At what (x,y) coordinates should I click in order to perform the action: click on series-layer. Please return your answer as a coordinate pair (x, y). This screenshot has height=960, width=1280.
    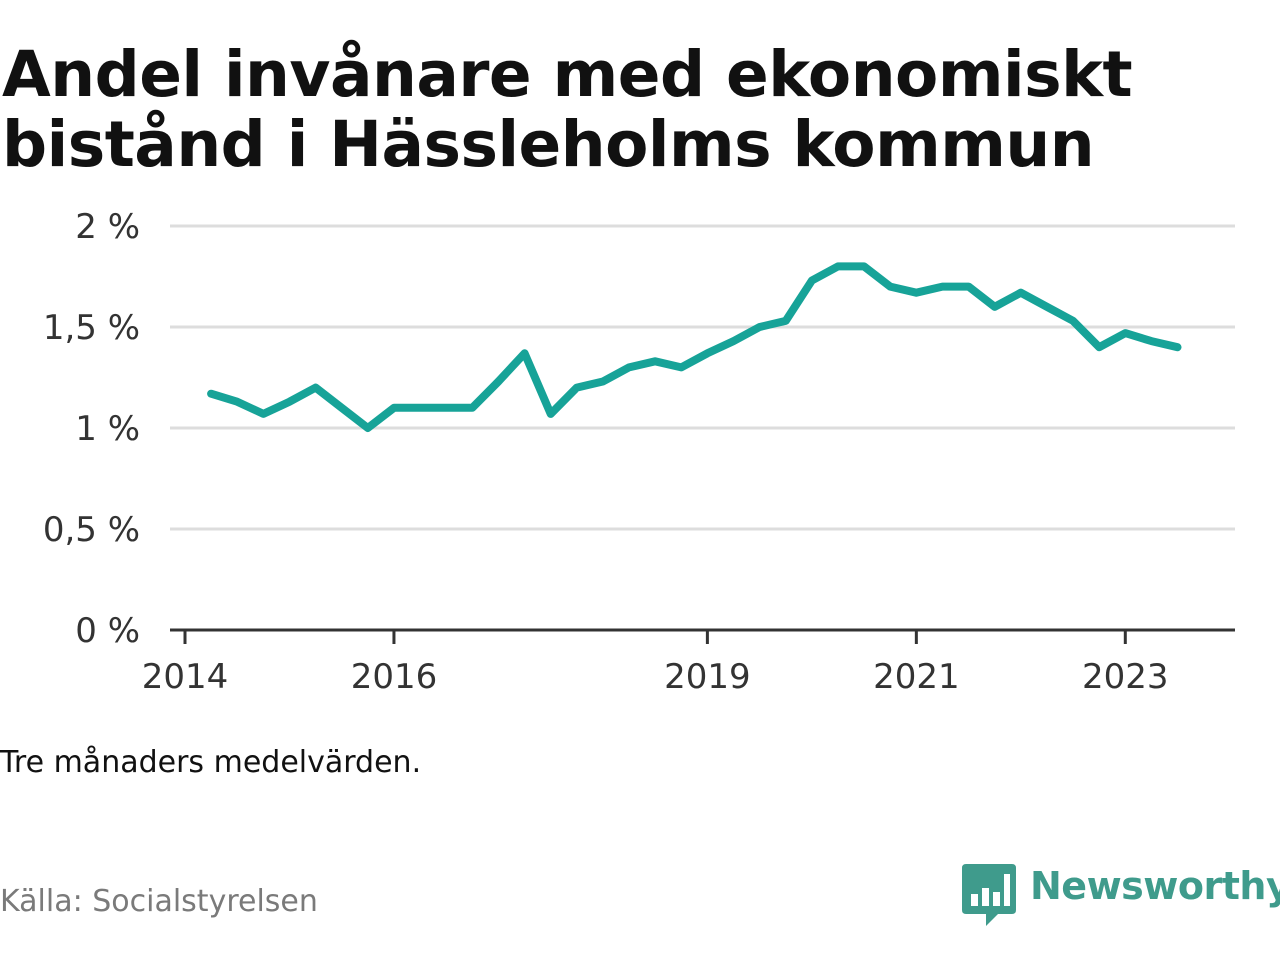
    Looking at the image, I should click on (694, 347).